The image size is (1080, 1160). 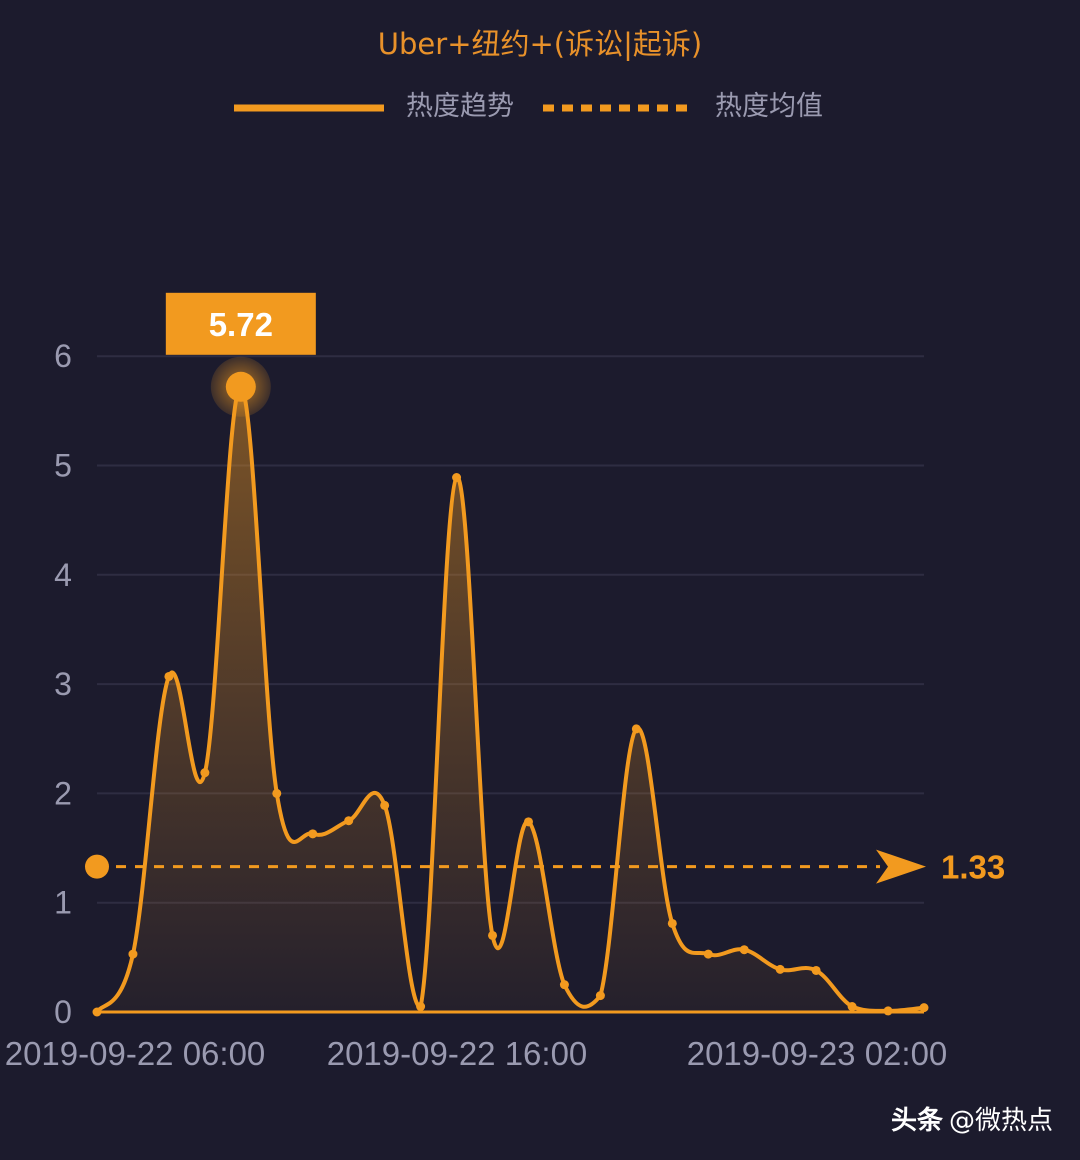 I want to click on peak-marker, so click(x=240, y=386).